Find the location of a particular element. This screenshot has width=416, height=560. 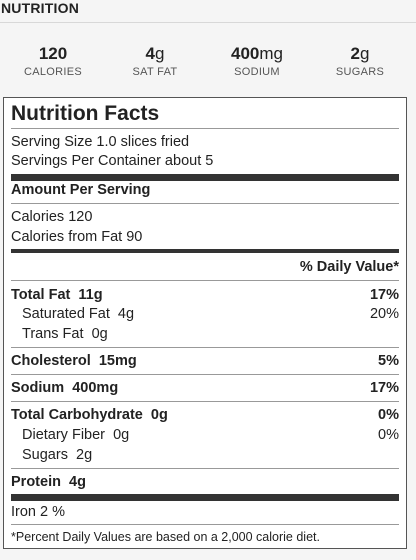

nutrient-label: Trans Fat is located at coordinates (53, 334).